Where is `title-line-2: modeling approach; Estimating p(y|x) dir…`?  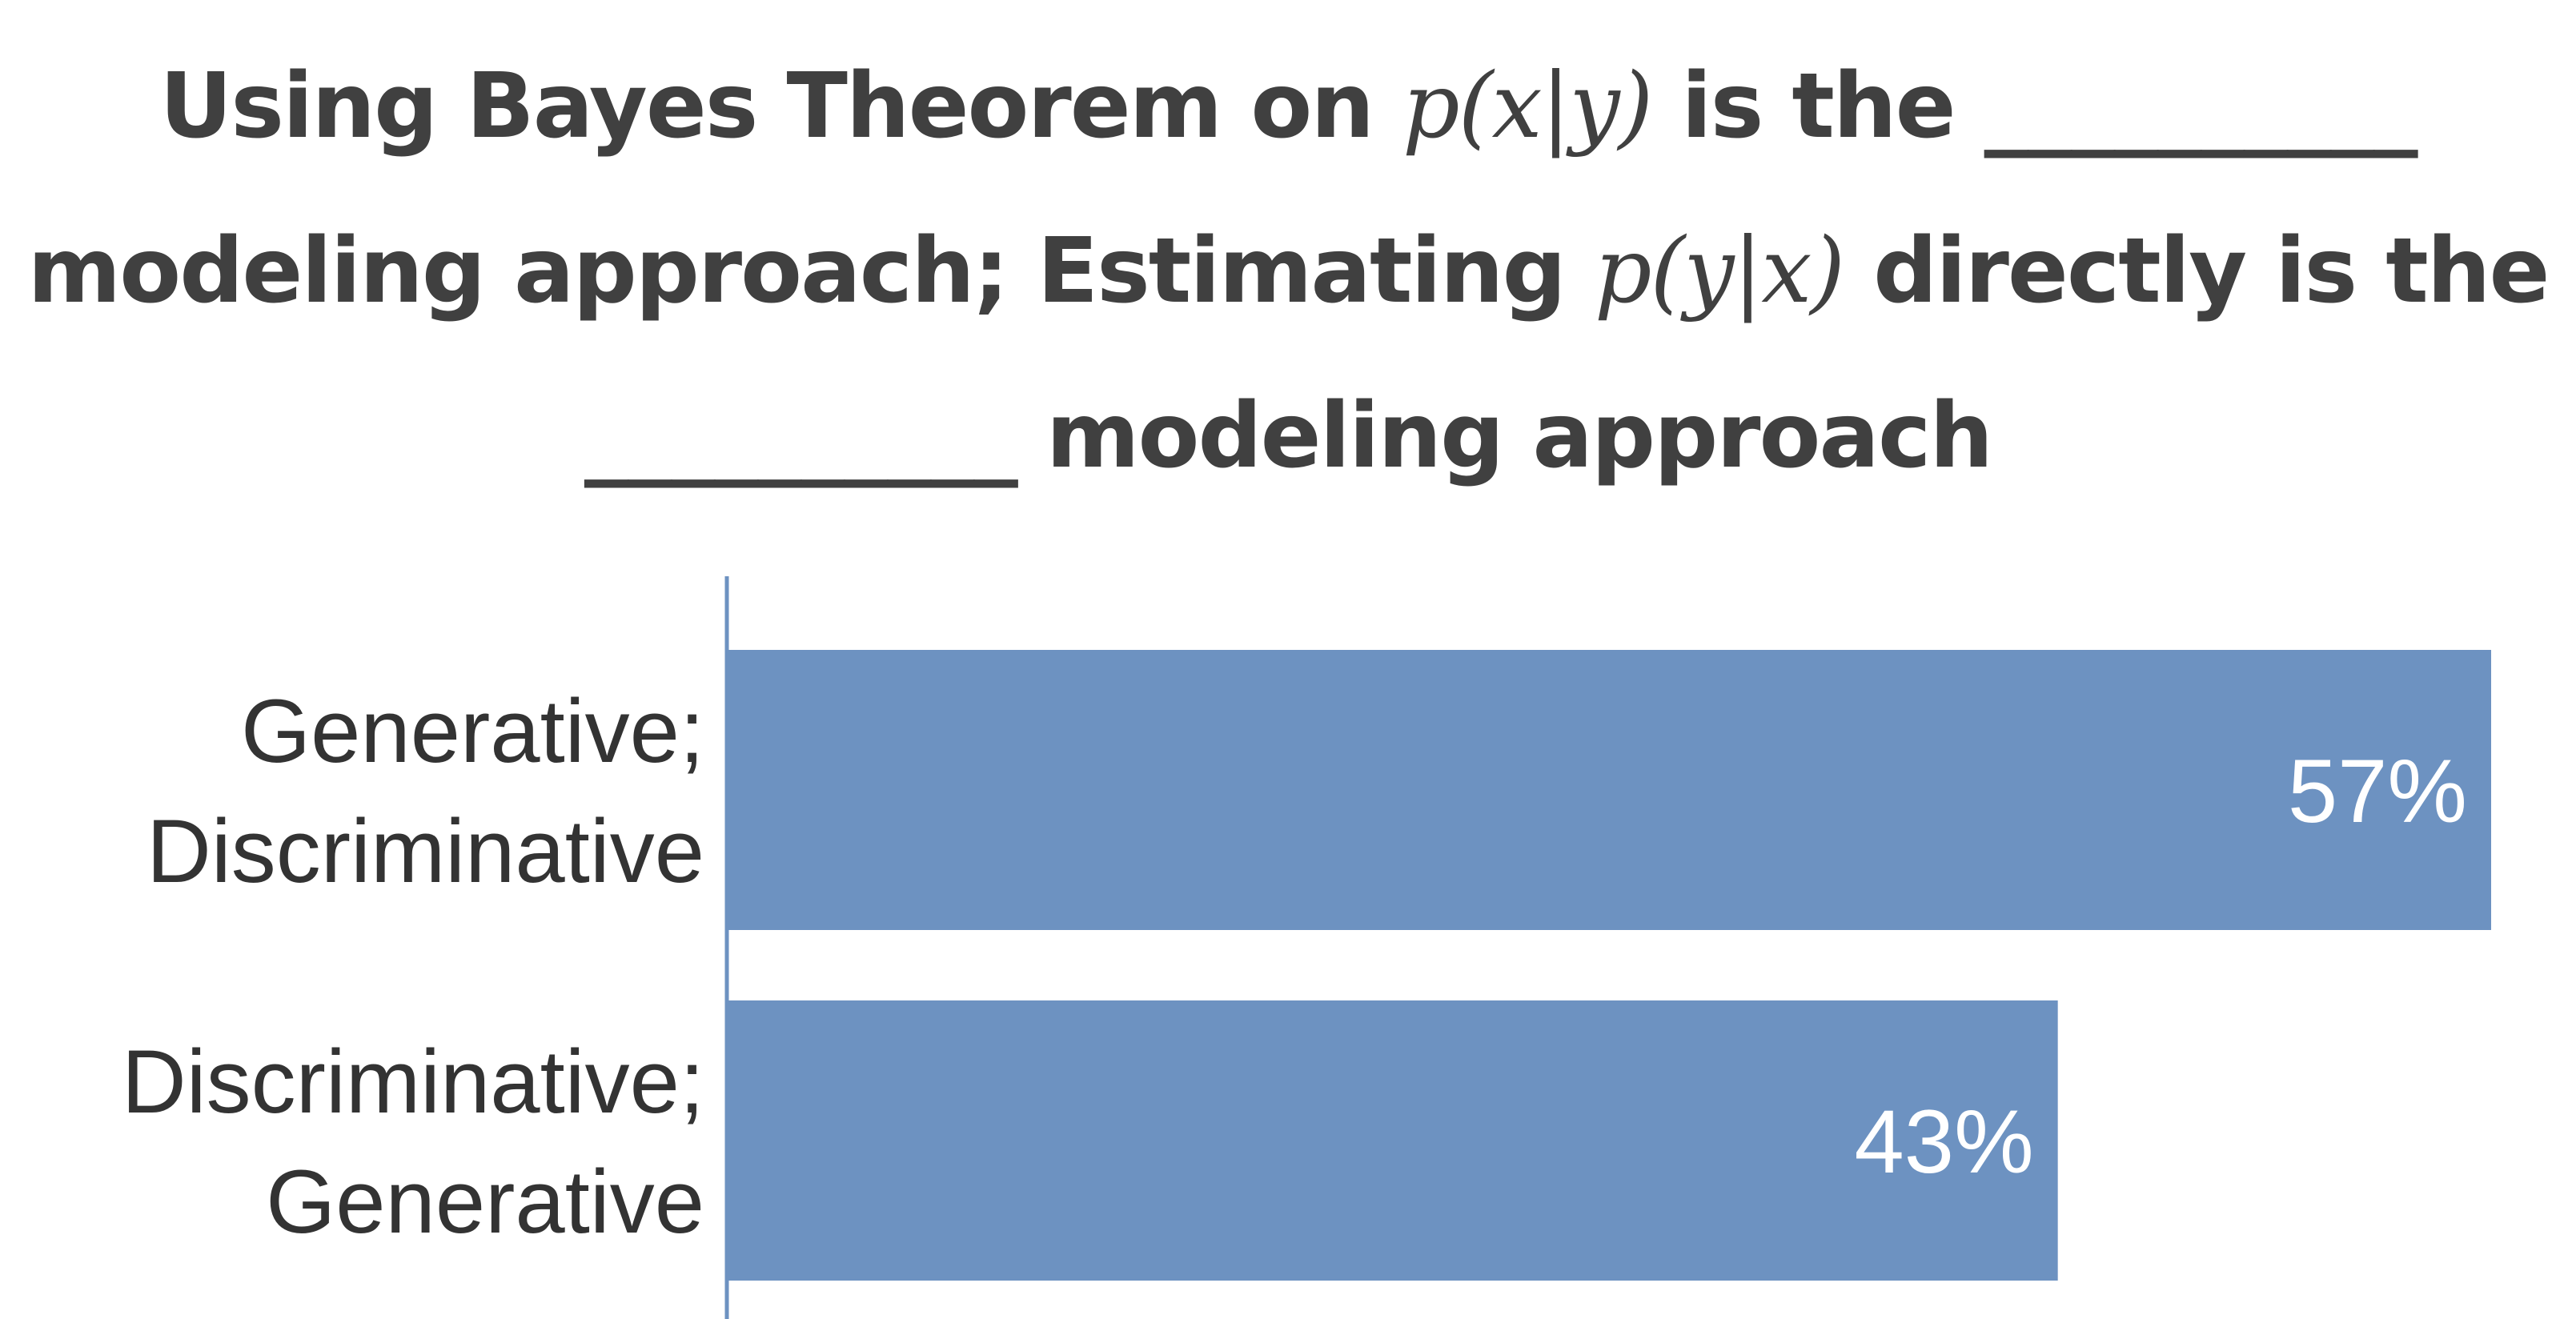 title-line-2: modeling approach; Estimating p(y|x) dir… is located at coordinates (1288, 271).